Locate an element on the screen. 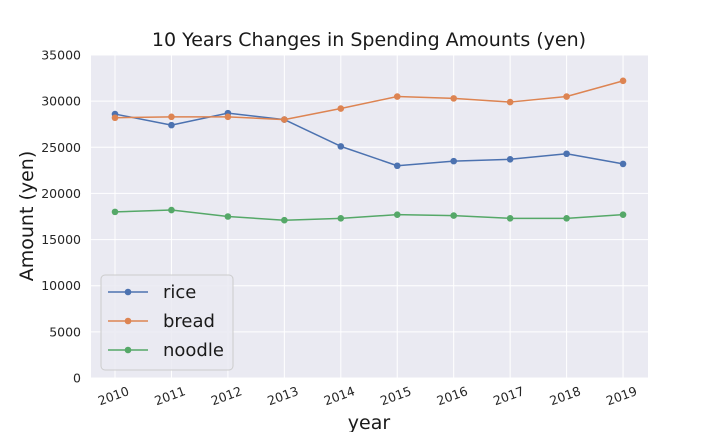 The image size is (720, 432). y-tick-label: 20000 is located at coordinates (61, 193).